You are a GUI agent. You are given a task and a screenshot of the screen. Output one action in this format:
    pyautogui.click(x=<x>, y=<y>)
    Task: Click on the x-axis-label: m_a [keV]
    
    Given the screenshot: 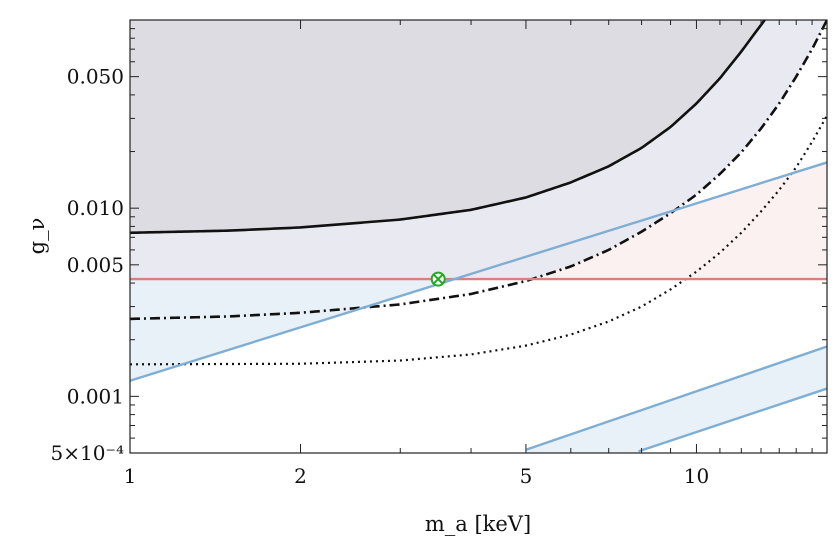 What is the action you would take?
    pyautogui.click(x=478, y=524)
    